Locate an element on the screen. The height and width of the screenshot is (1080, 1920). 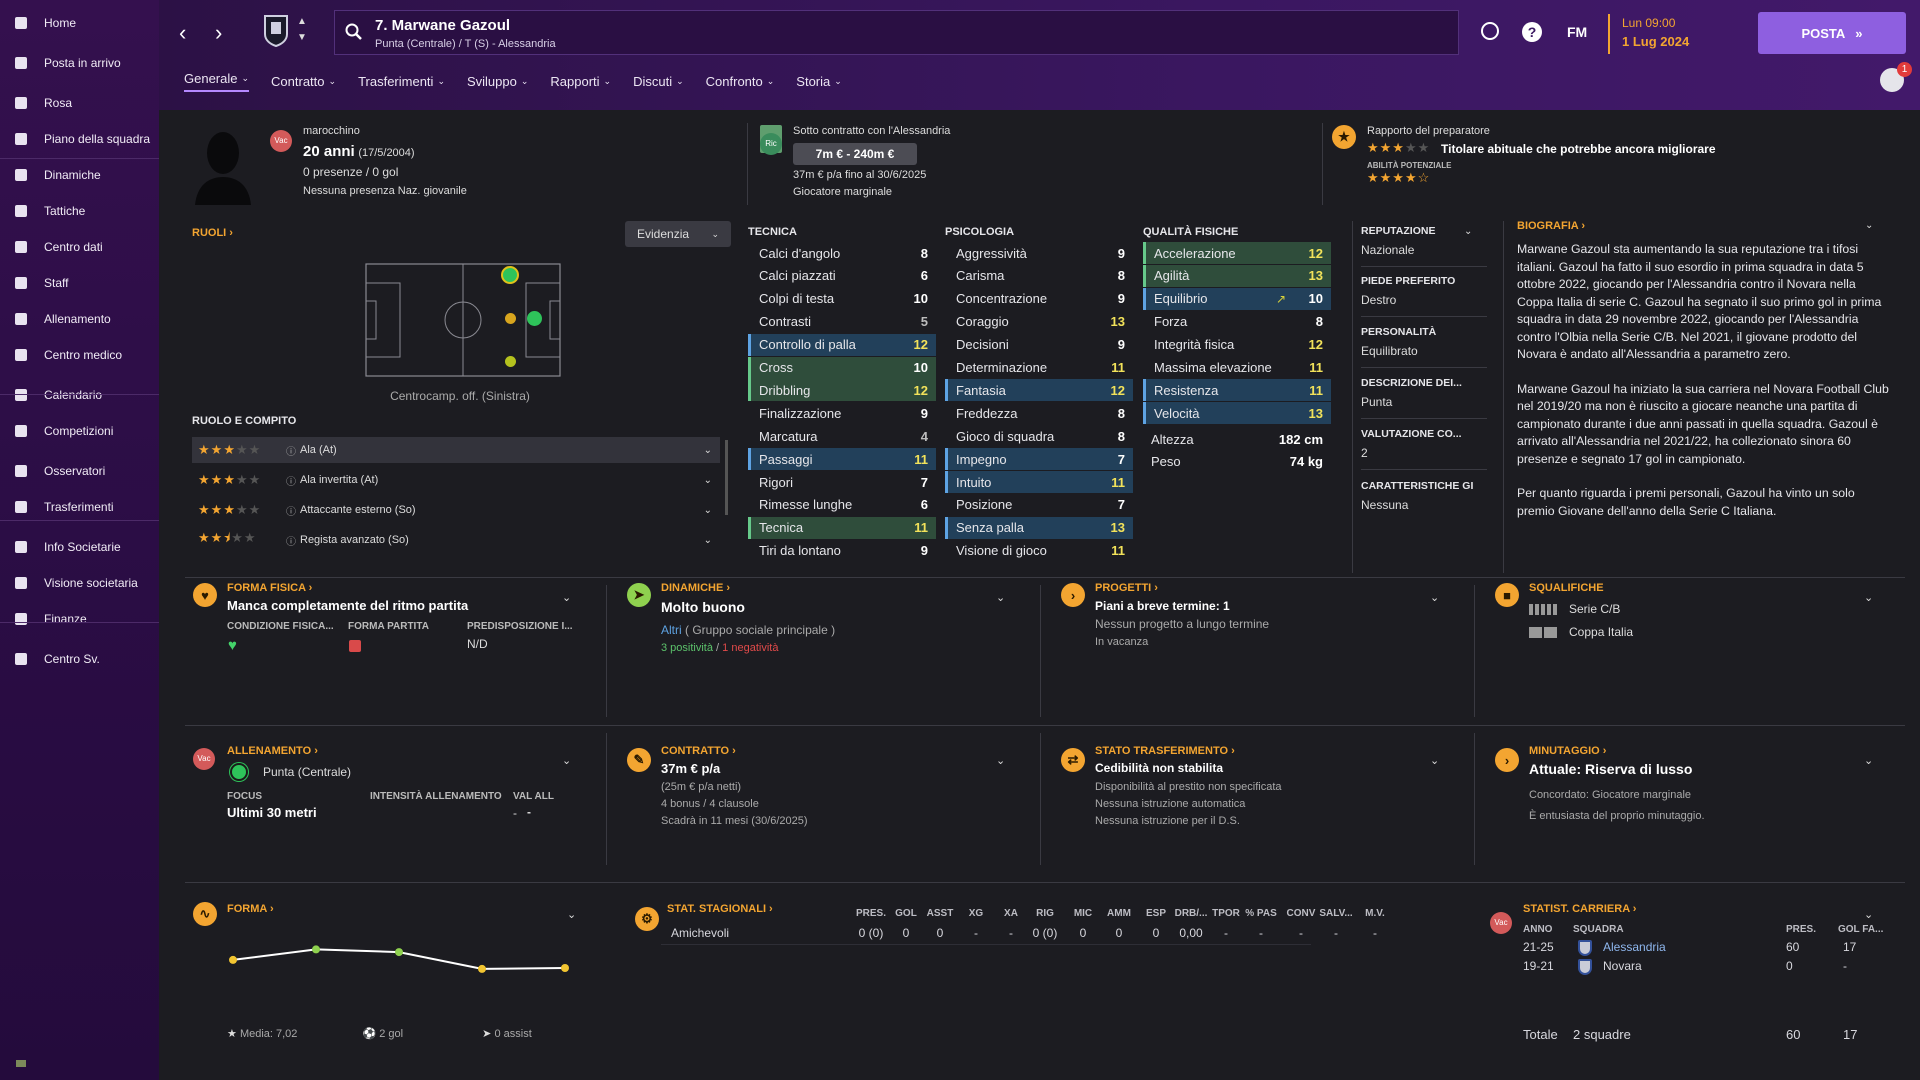
sidebar-item-calendario: Calendario is located at coordinates (79, 395).